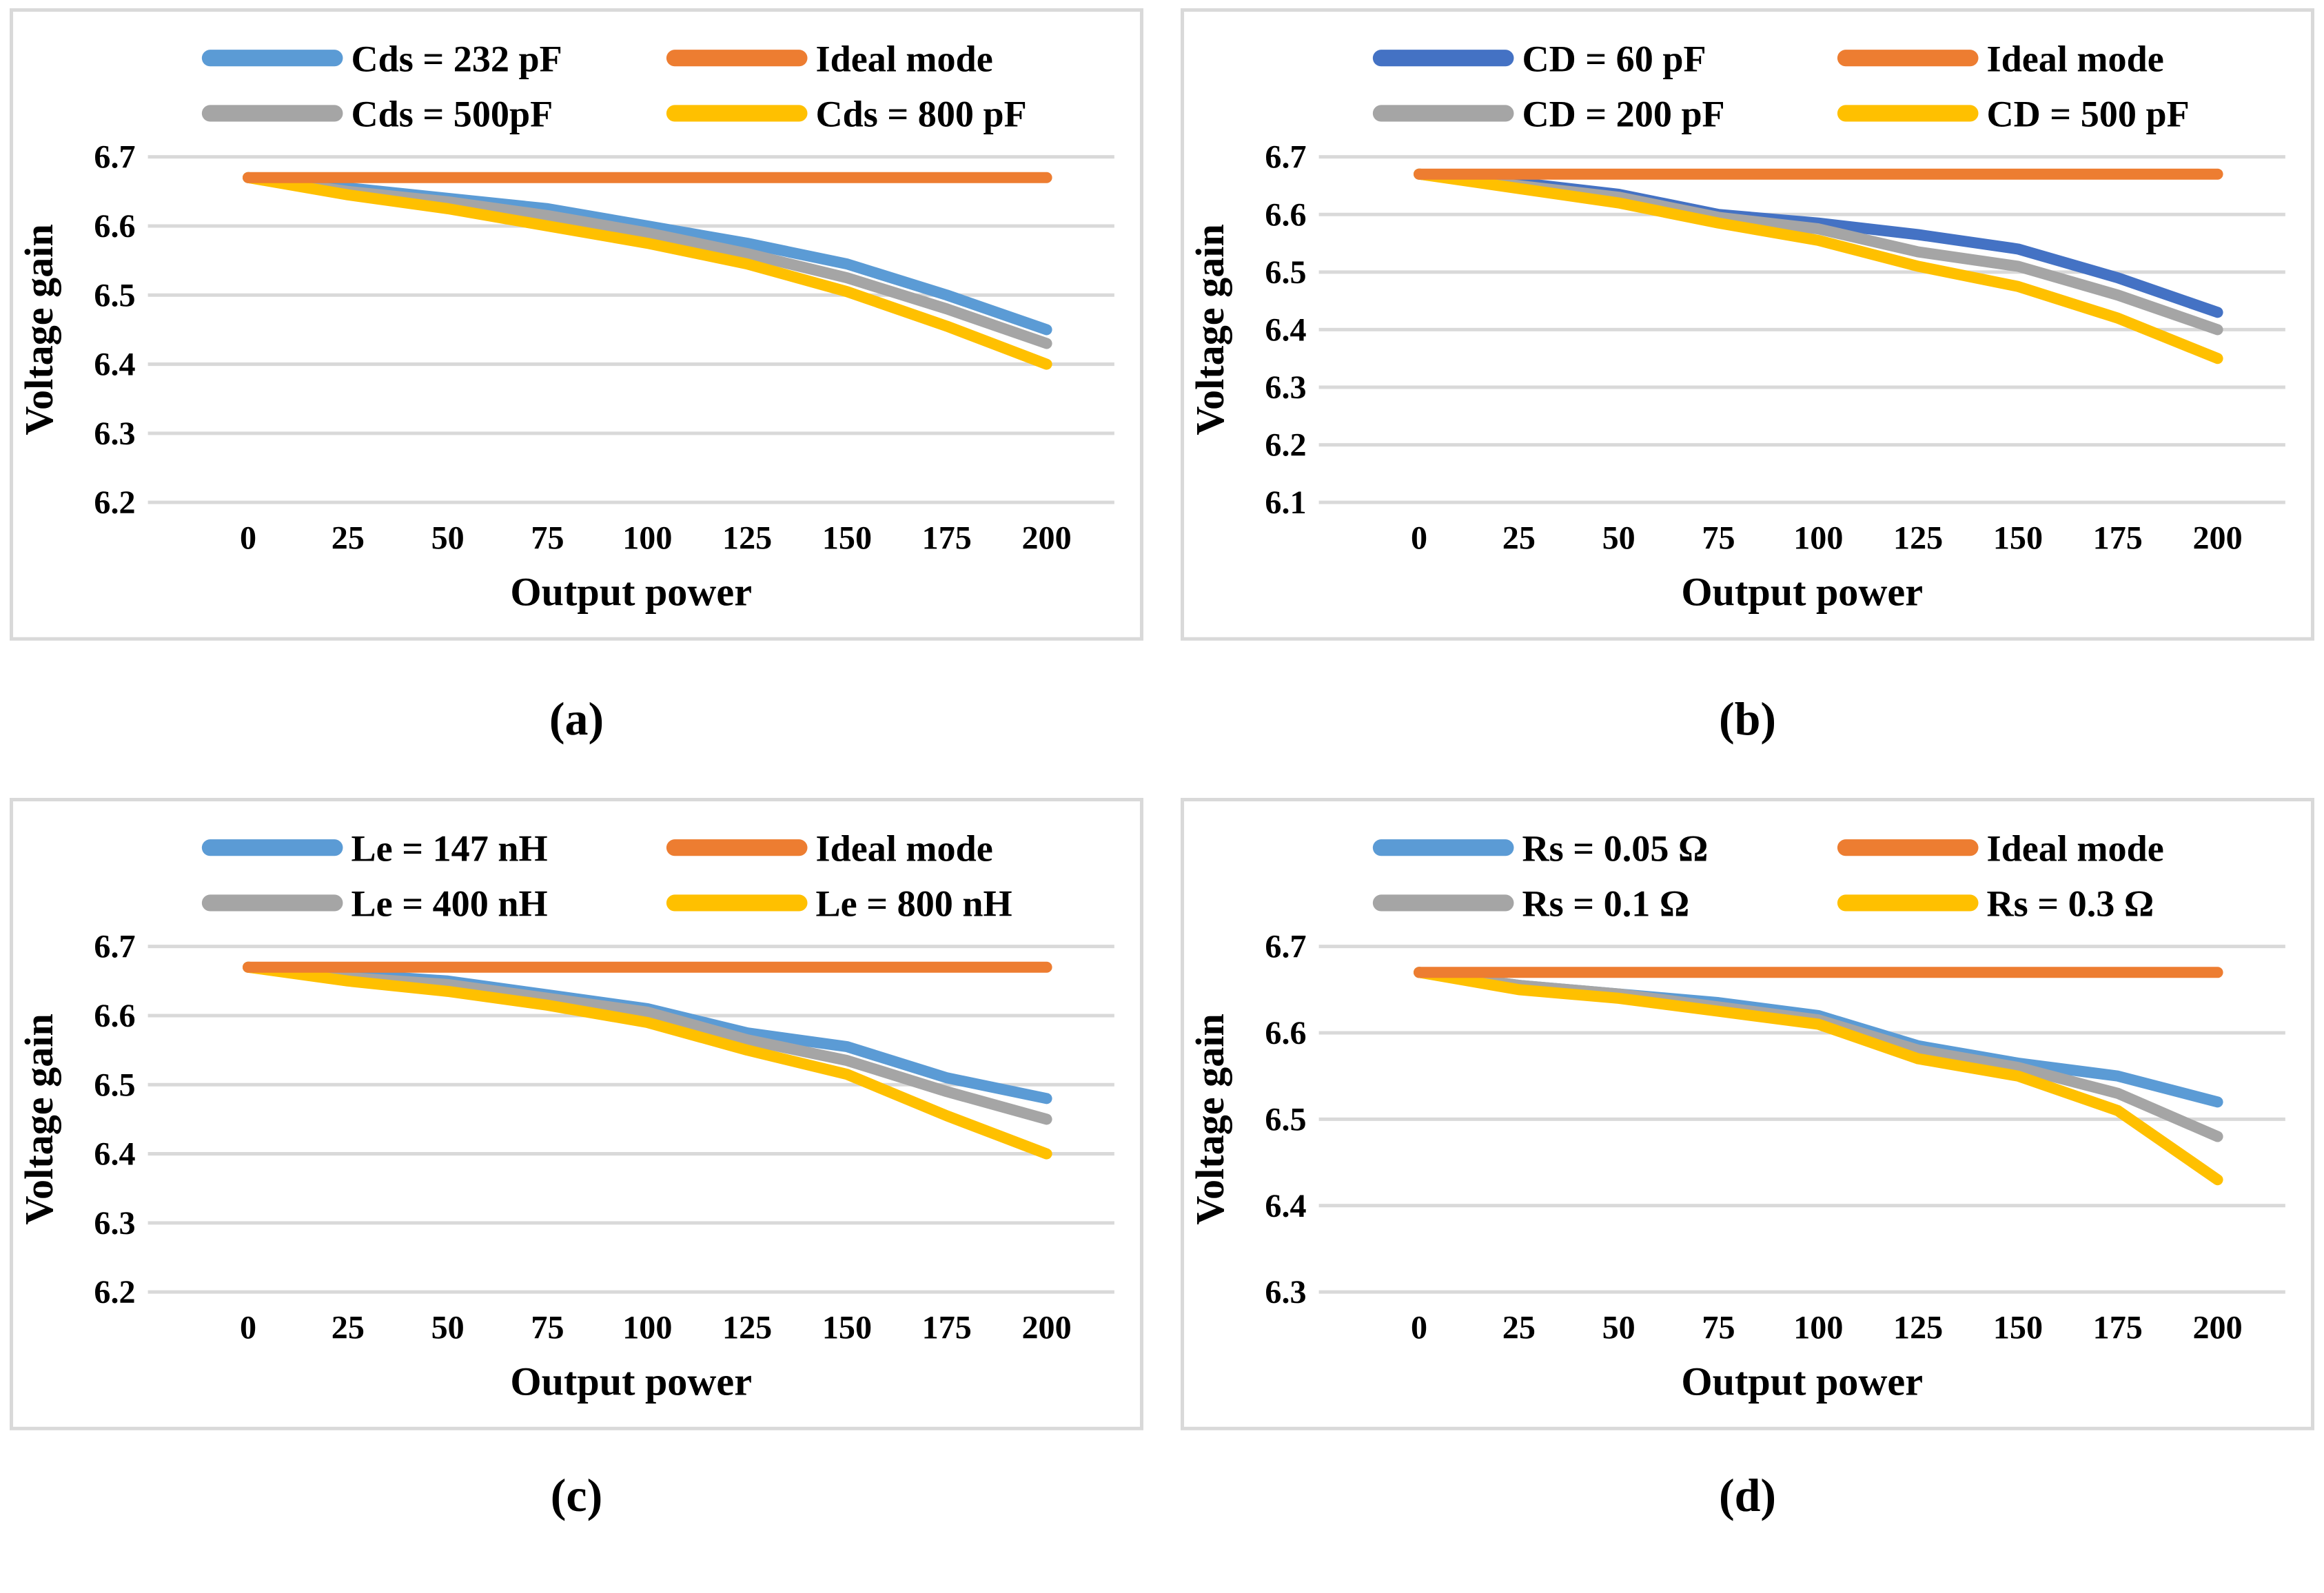 This screenshot has width=2324, height=1593. I want to click on legend-entry: Rs = 0.3 Ω, so click(1996, 903).